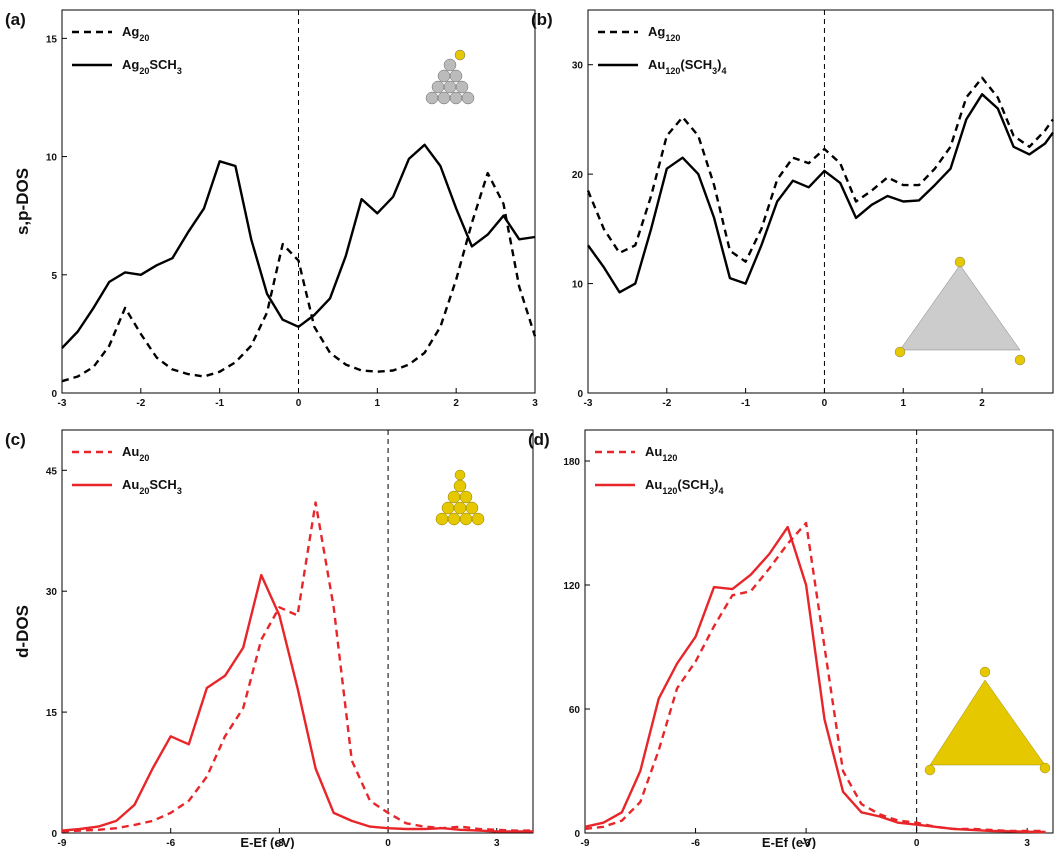 This screenshot has width=1054, height=849. What do you see at coordinates (960, 311) in the screenshot?
I see `inset-ag120` at bounding box center [960, 311].